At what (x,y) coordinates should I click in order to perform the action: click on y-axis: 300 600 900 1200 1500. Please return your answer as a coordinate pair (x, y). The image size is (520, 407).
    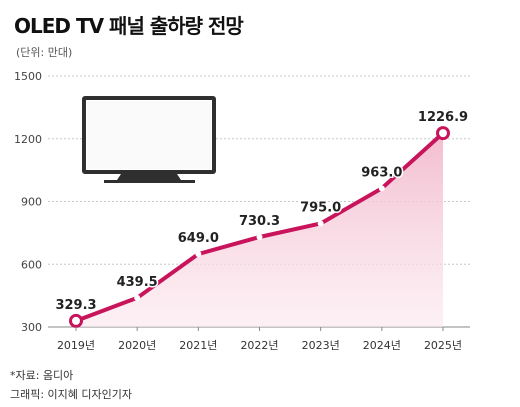
    Looking at the image, I should click on (28, 202).